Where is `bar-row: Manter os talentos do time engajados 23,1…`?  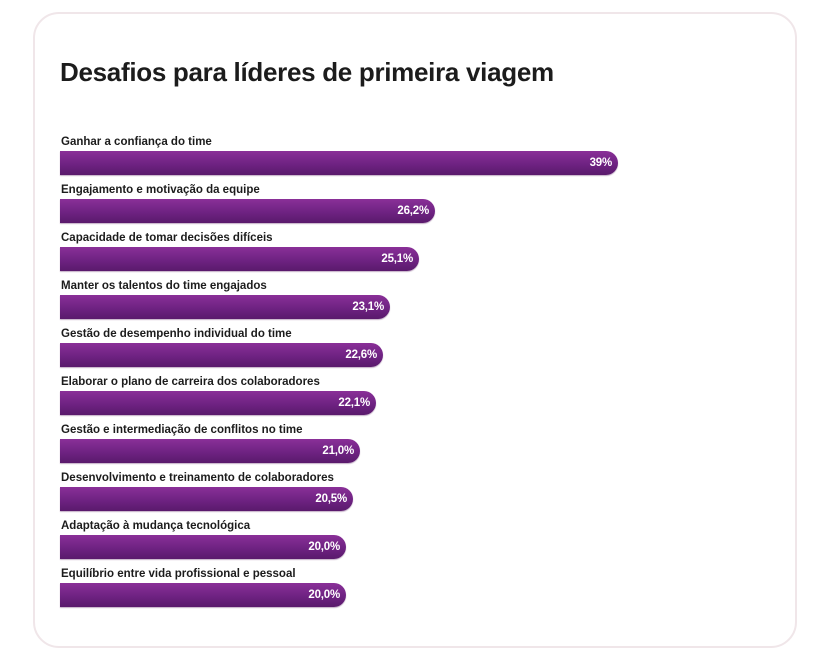 bar-row: Manter os talentos do time engajados 23,1… is located at coordinates (410, 303).